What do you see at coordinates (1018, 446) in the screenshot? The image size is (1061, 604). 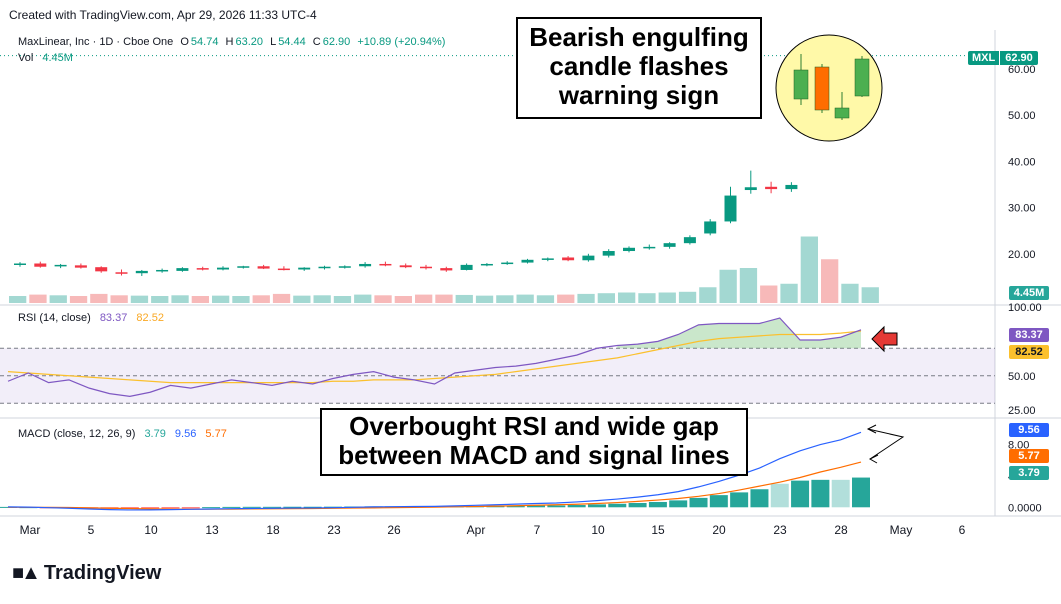 I see `macd-tick-label: 8.00` at bounding box center [1018, 446].